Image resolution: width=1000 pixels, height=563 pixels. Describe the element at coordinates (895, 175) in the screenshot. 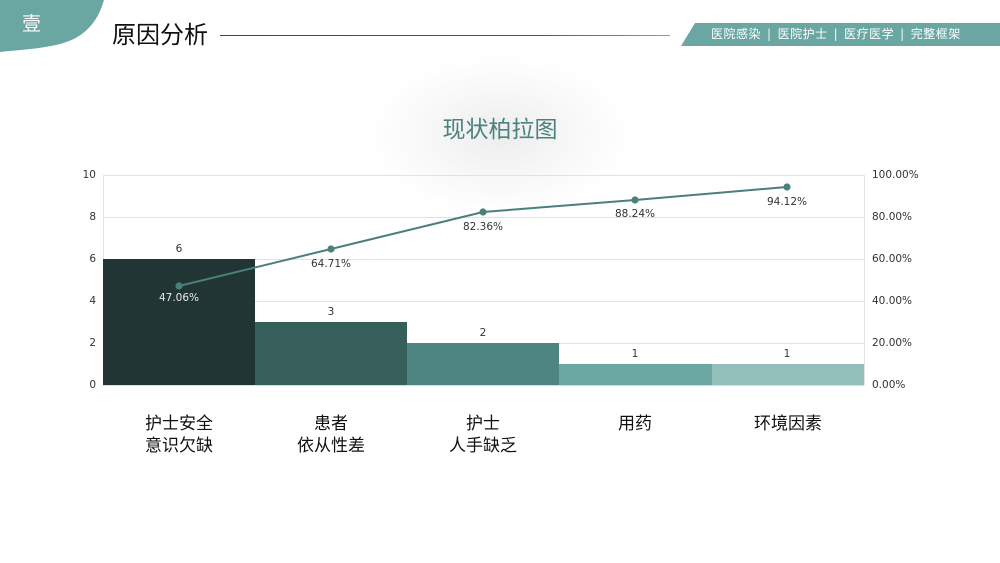

I see `right-axis-tick: 100.00%` at that location.